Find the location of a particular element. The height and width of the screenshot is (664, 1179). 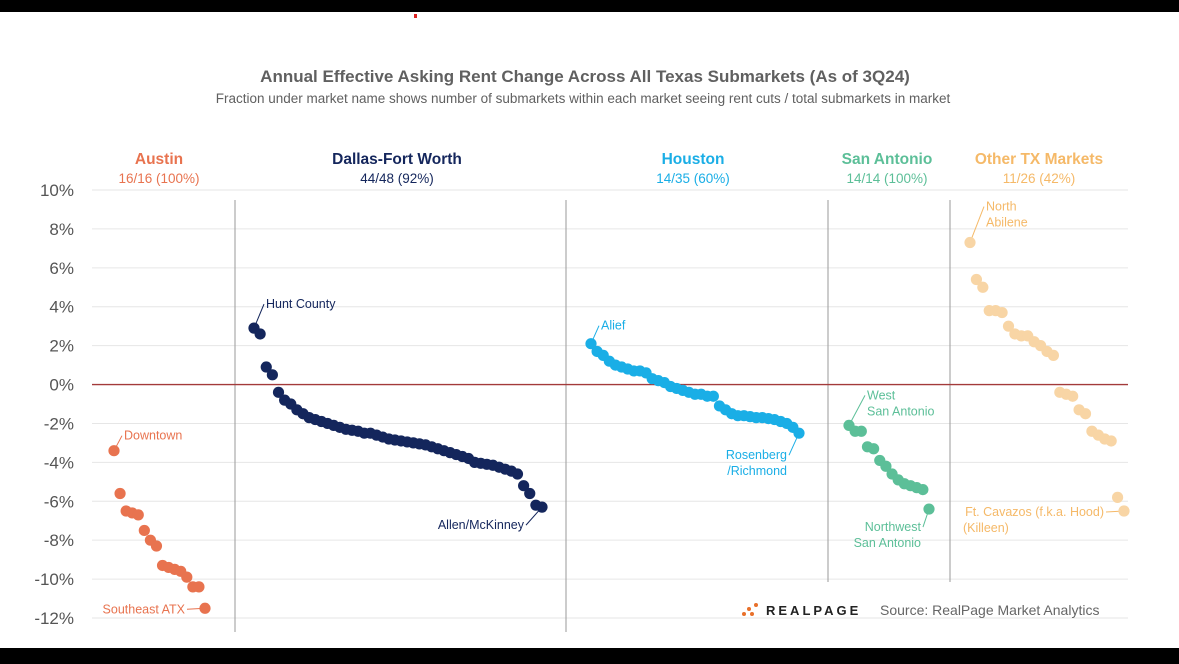

market-fraction: 14/14 (100%) is located at coordinates (886, 178).